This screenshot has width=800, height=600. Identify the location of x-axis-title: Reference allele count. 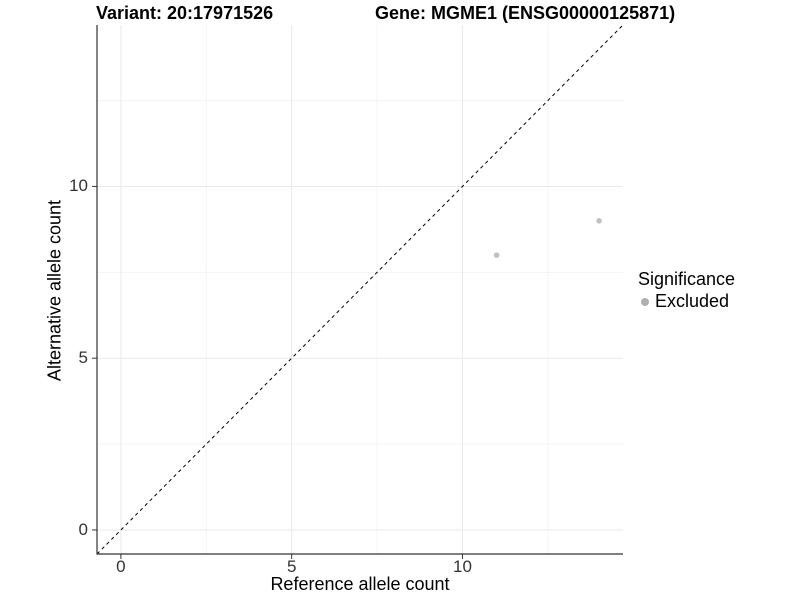
(360, 584).